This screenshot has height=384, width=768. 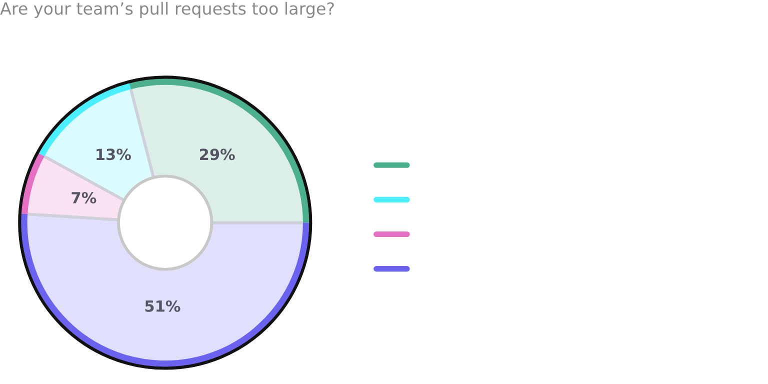 What do you see at coordinates (167, 10) in the screenshot?
I see `chart-title: Are your team’s pull requests too large?` at bounding box center [167, 10].